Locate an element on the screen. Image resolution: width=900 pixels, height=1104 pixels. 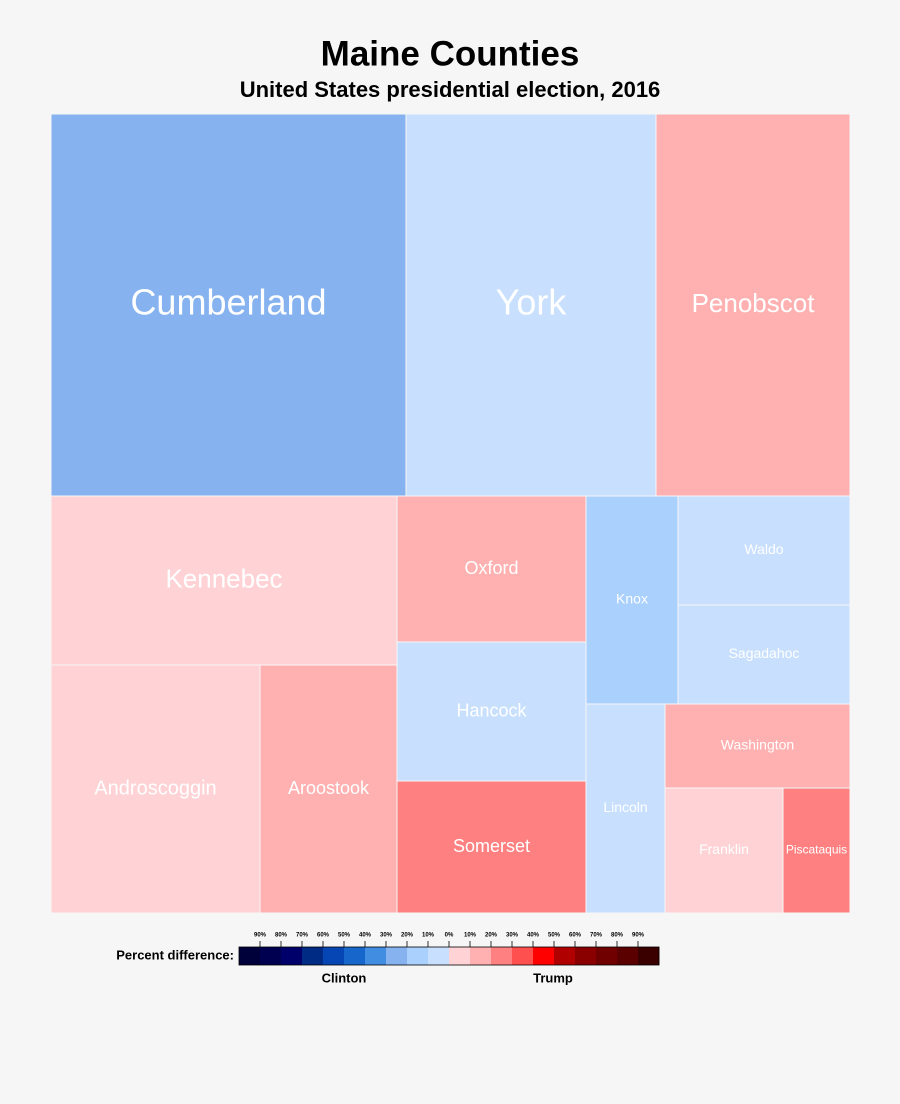
county-label: Lincoln is located at coordinates (625, 807).